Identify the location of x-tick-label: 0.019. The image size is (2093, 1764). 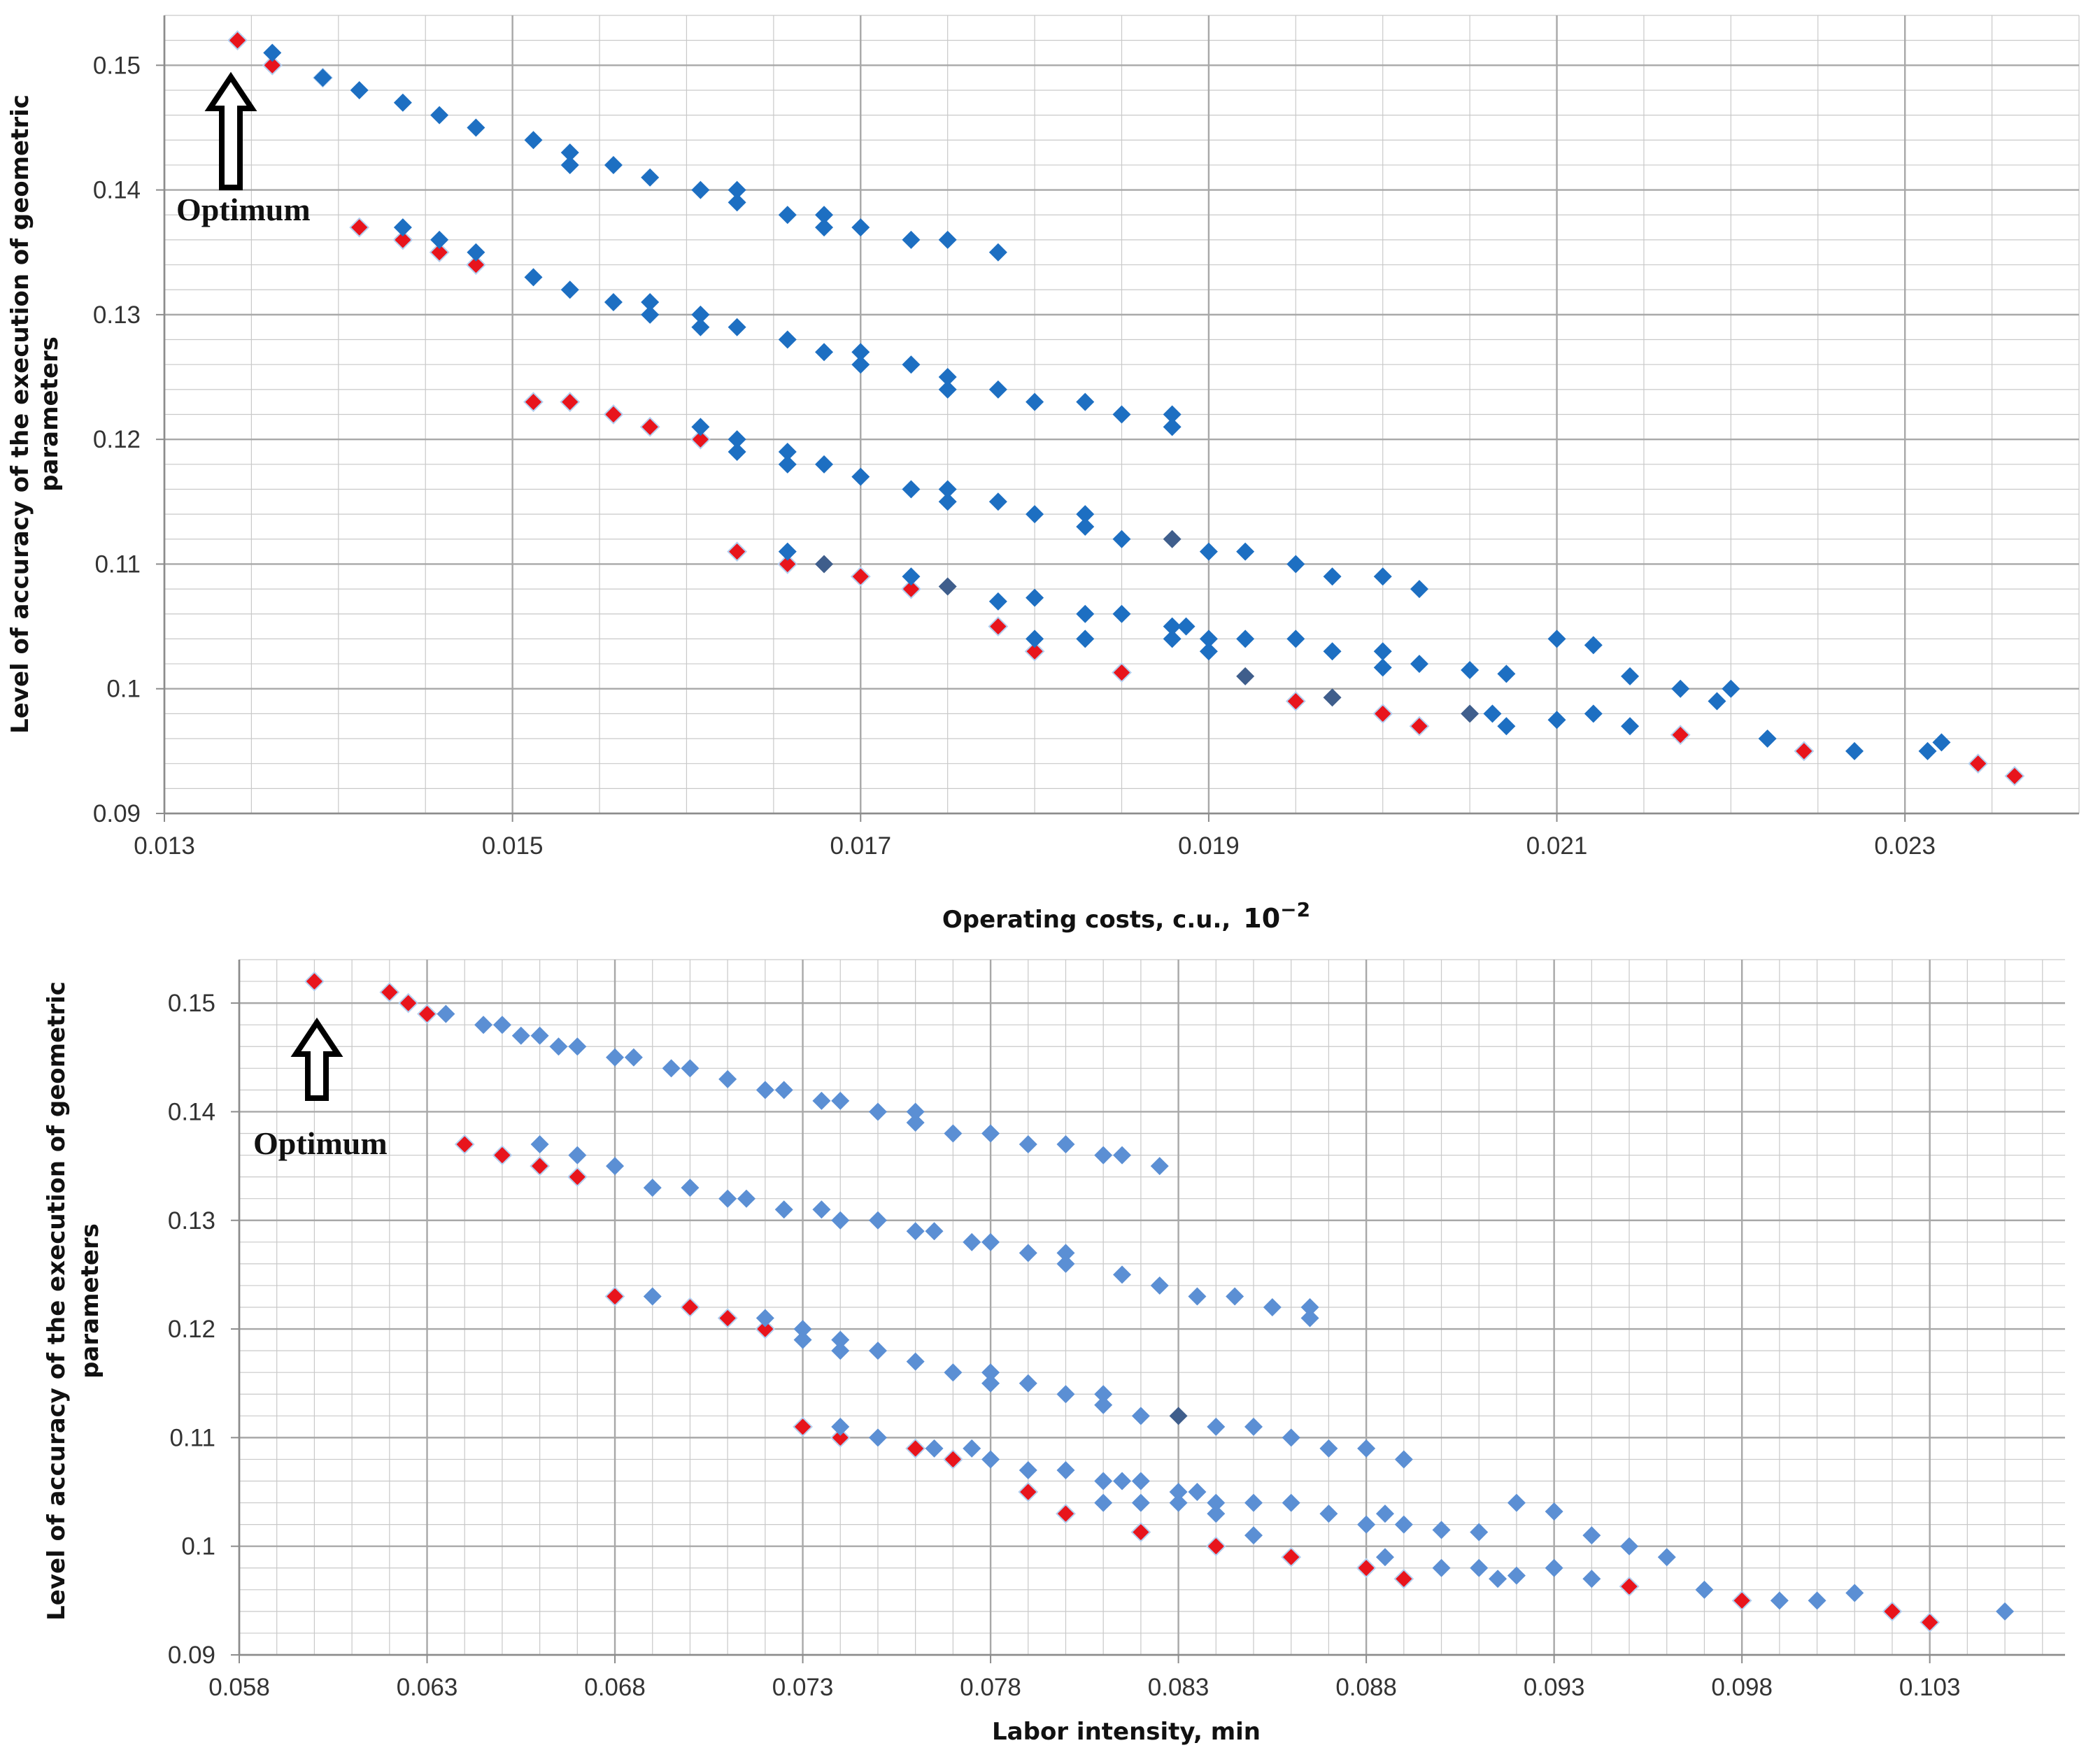
(1209, 846).